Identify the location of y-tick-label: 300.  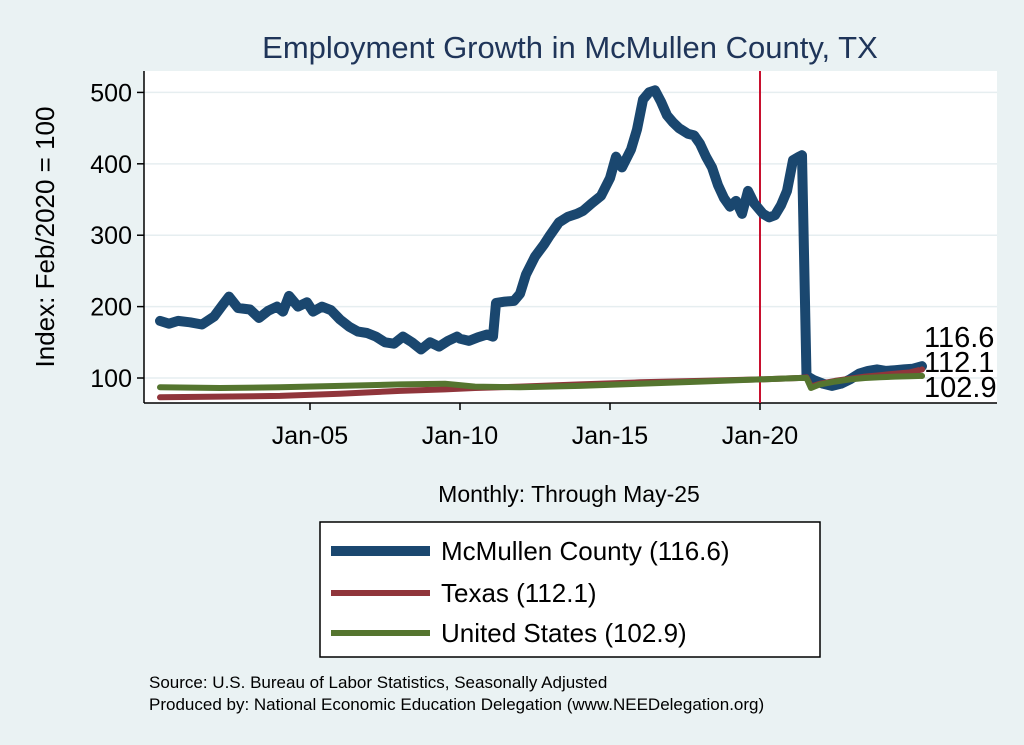
(111, 236).